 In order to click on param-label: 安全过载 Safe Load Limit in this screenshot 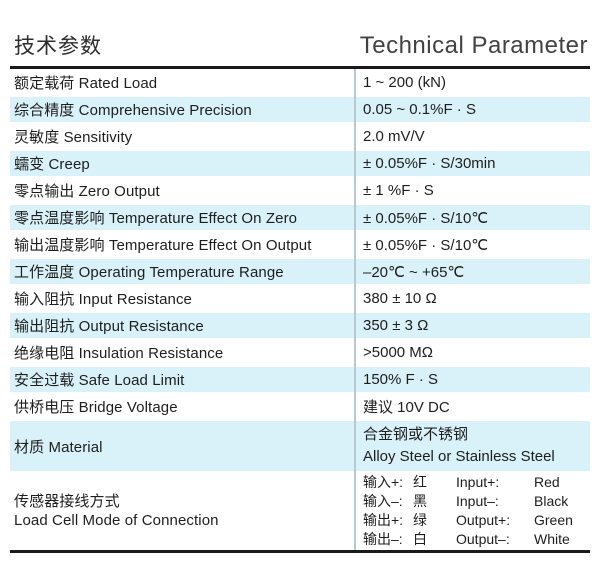, I will do `click(99, 380)`.